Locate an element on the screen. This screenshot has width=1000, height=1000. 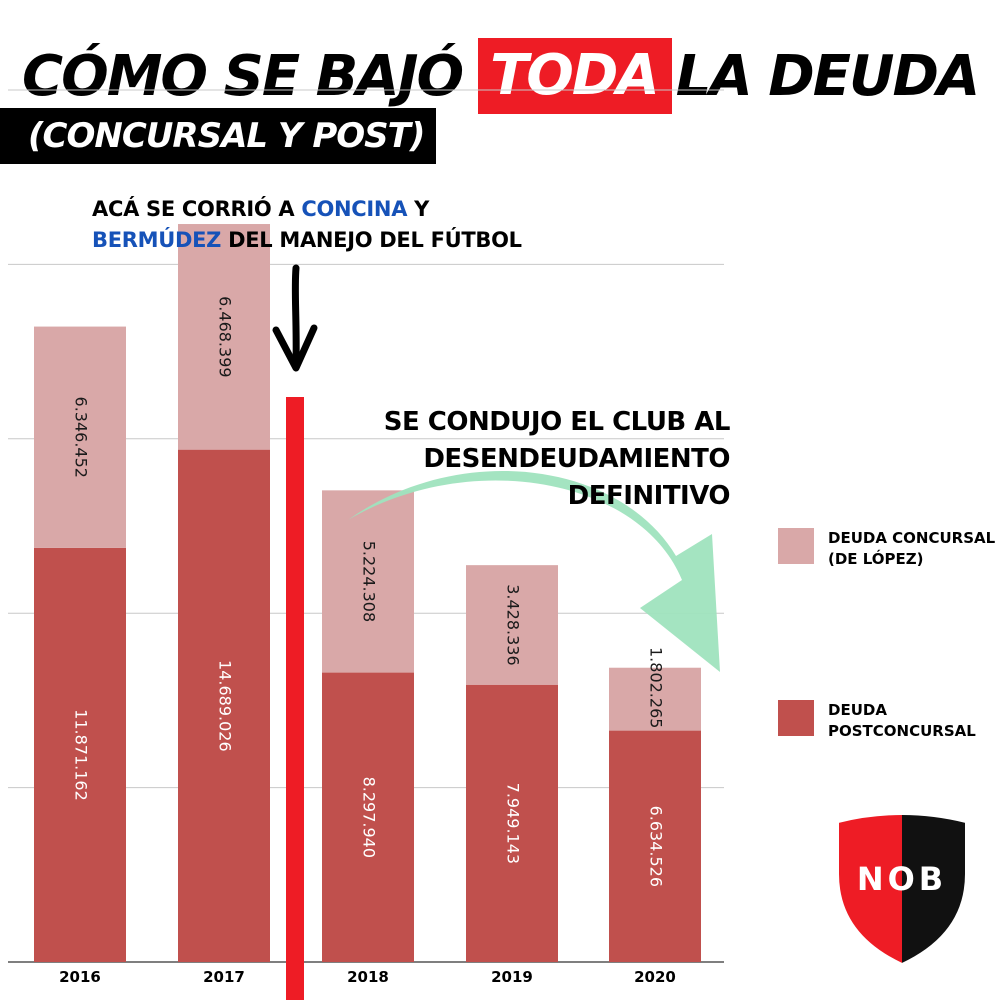
legend-label-concursal: DEUDA CONCURSAL (DE LÓPEZ) is located at coordinates (912, 548).